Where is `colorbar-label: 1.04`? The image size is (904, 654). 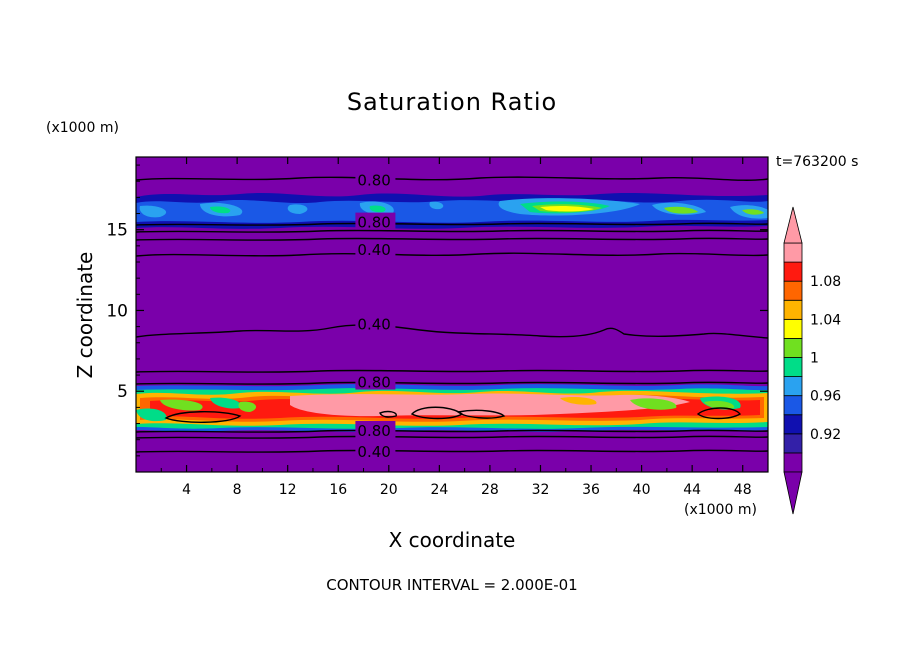
colorbar-label: 1.04 is located at coordinates (825, 320).